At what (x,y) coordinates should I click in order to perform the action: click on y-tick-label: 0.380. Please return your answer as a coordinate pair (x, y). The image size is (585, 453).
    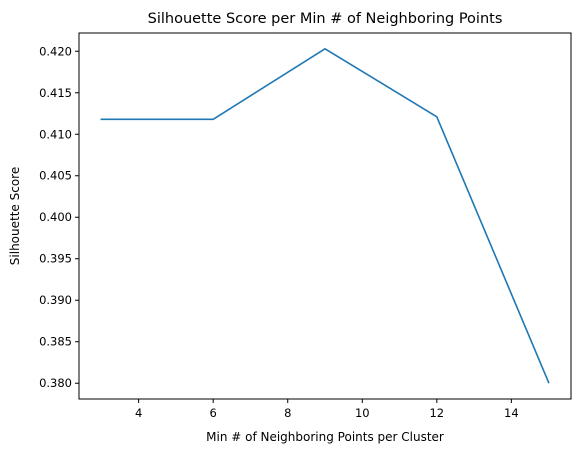
    Looking at the image, I should click on (55, 383).